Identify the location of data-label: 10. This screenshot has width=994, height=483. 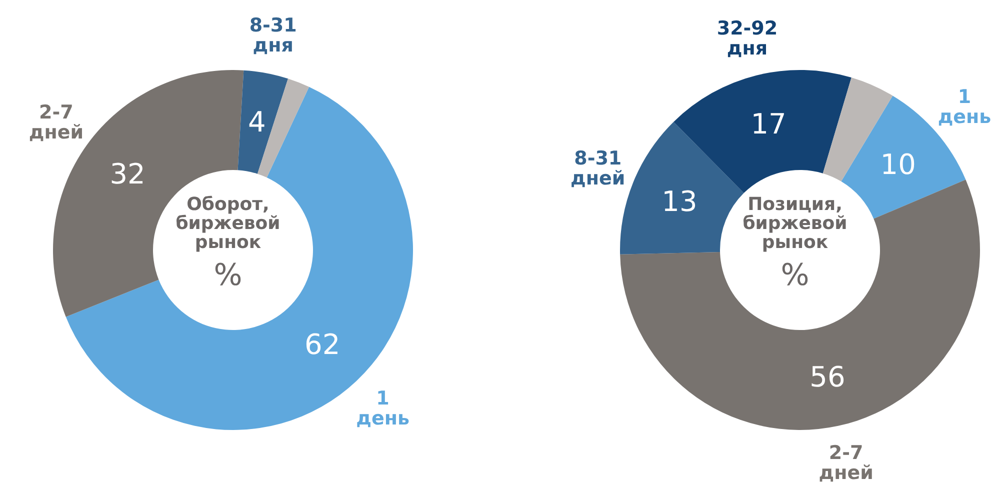
(898, 165).